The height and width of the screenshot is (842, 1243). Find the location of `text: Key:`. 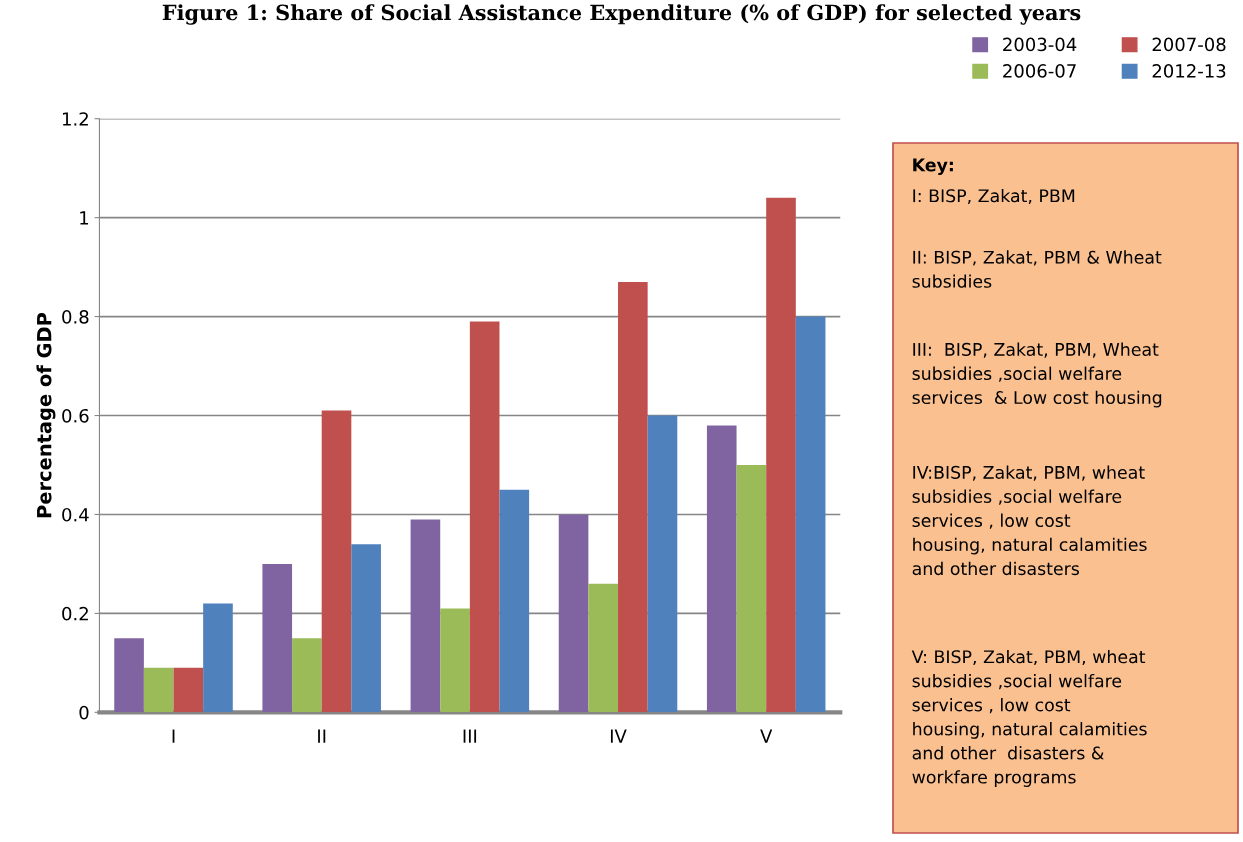

text: Key: is located at coordinates (933, 166).